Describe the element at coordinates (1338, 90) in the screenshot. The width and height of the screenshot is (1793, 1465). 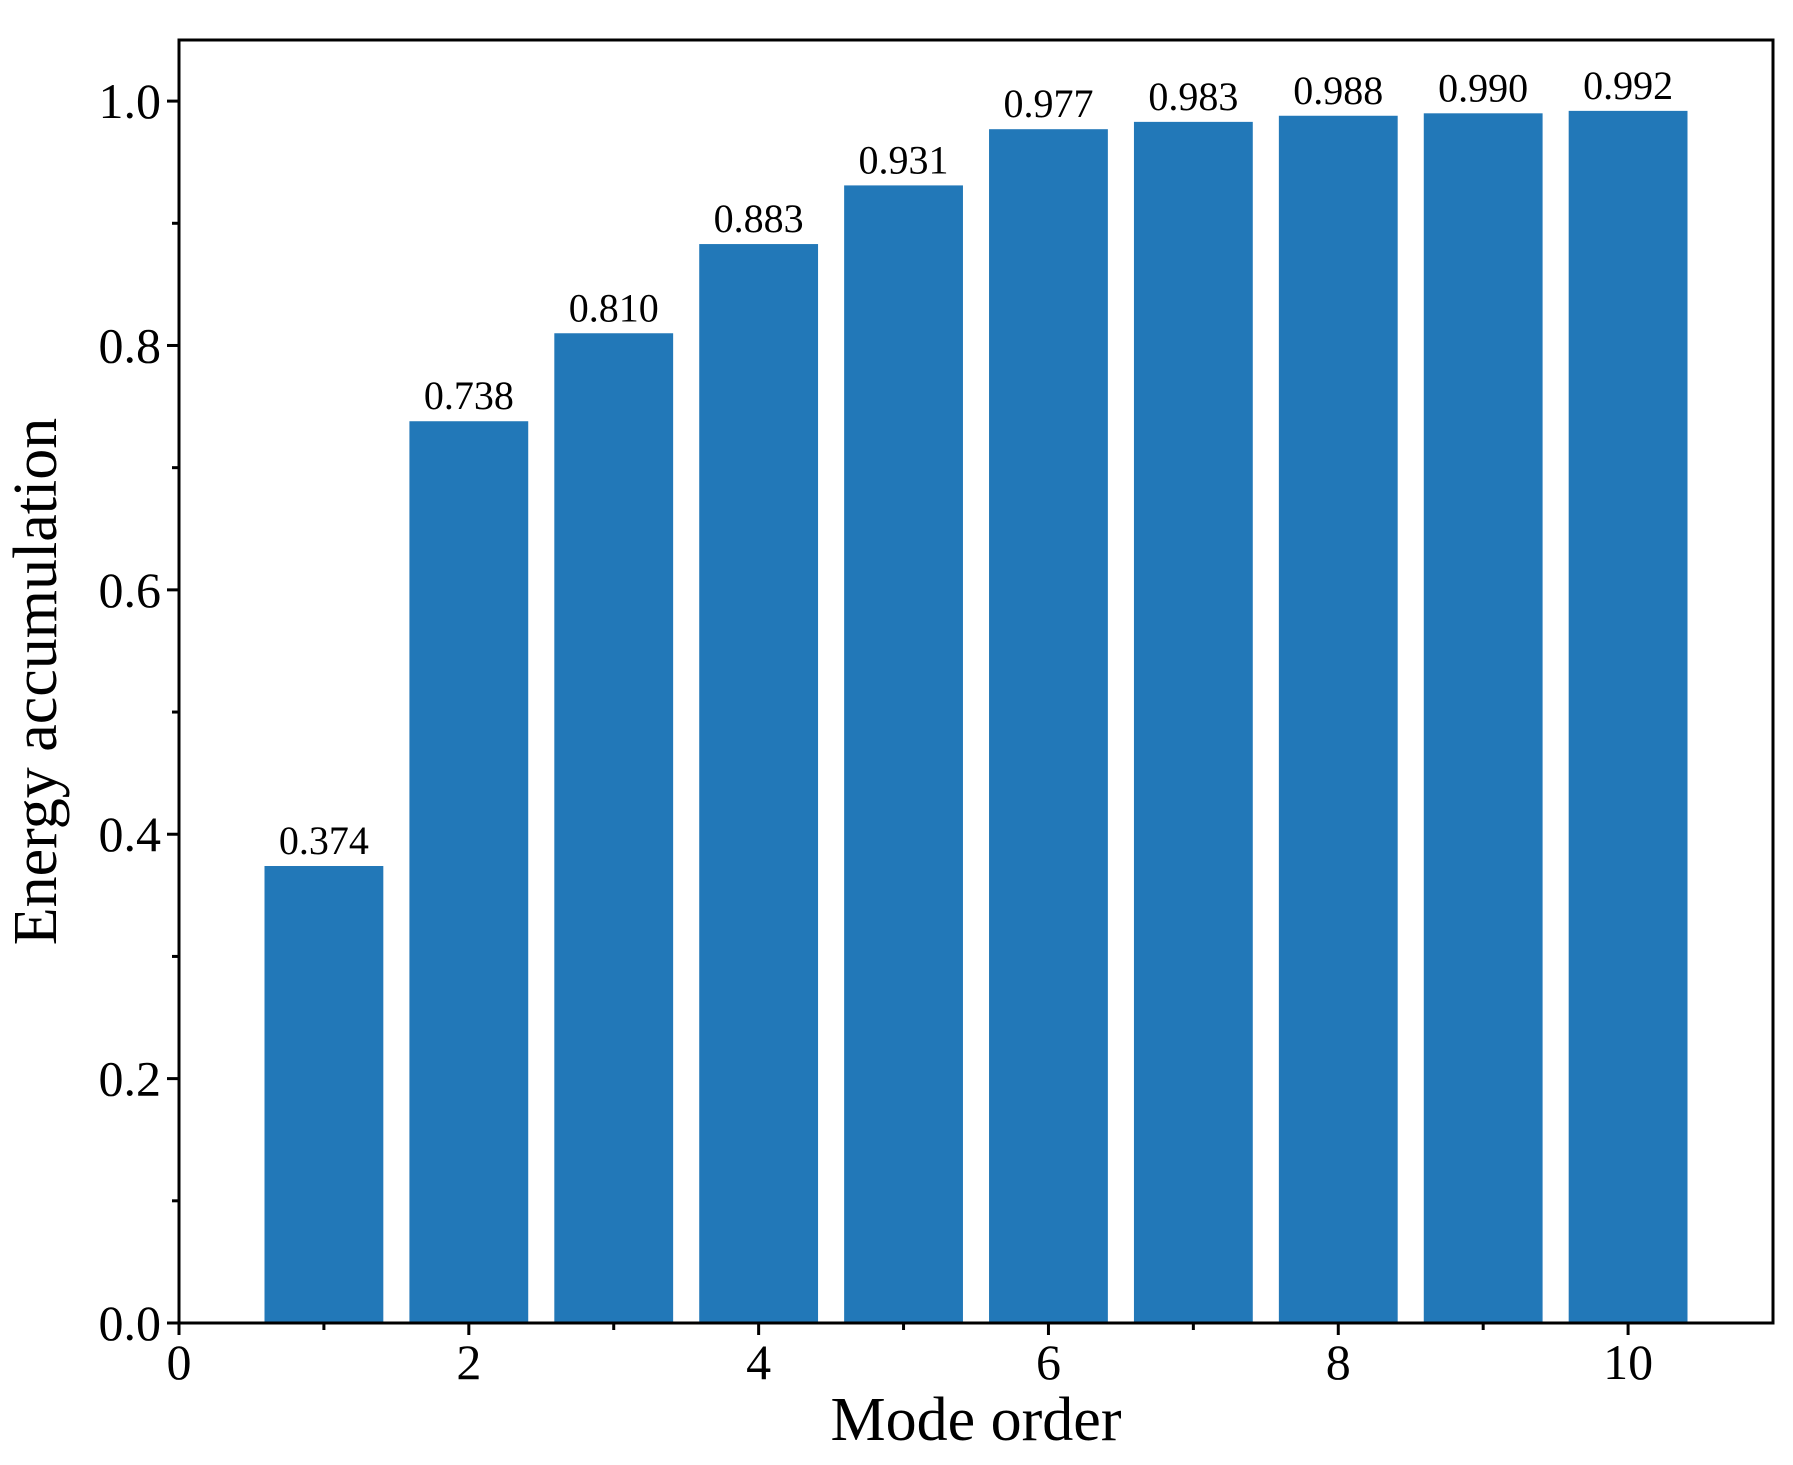
I see `data-label-mode-8: 0.988` at that location.